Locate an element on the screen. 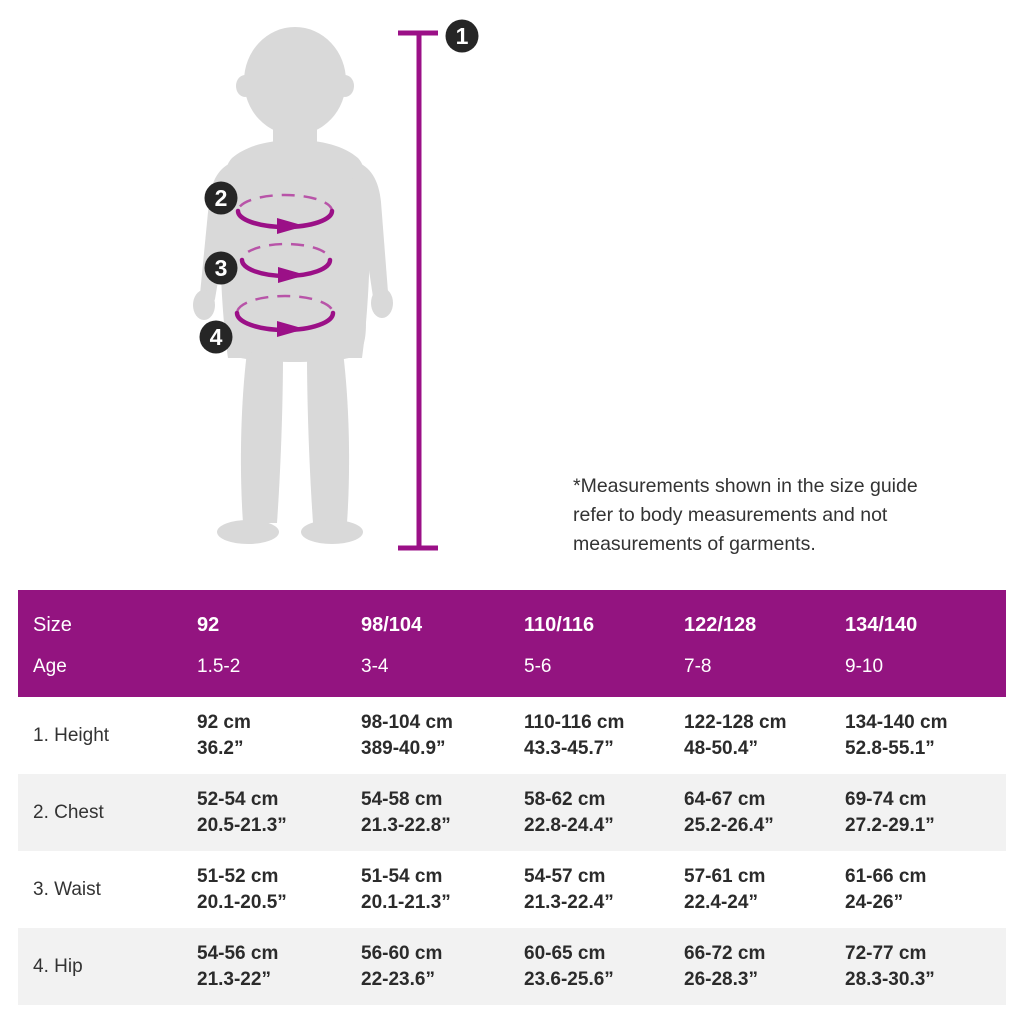 Image resolution: width=1024 pixels, height=1024 pixels. row-label: 2. Chest is located at coordinates (68, 812).